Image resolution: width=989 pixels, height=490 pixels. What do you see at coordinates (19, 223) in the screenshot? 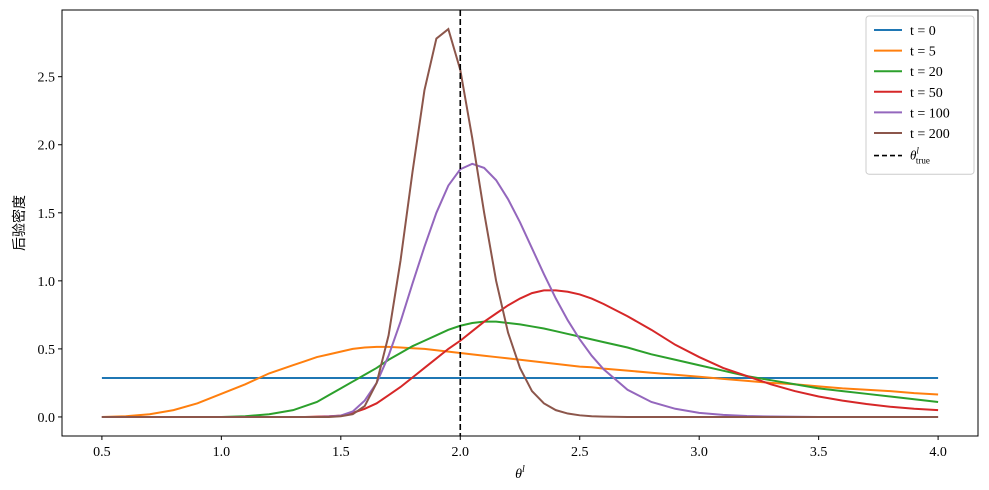
I see `y-axis-label: 后验密度` at bounding box center [19, 223].